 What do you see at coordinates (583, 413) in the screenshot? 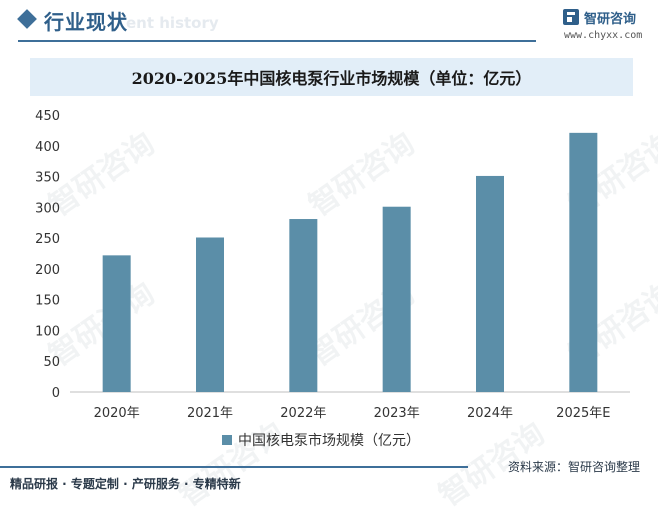
I see `x-tick-label: 2025年E` at bounding box center [583, 413].